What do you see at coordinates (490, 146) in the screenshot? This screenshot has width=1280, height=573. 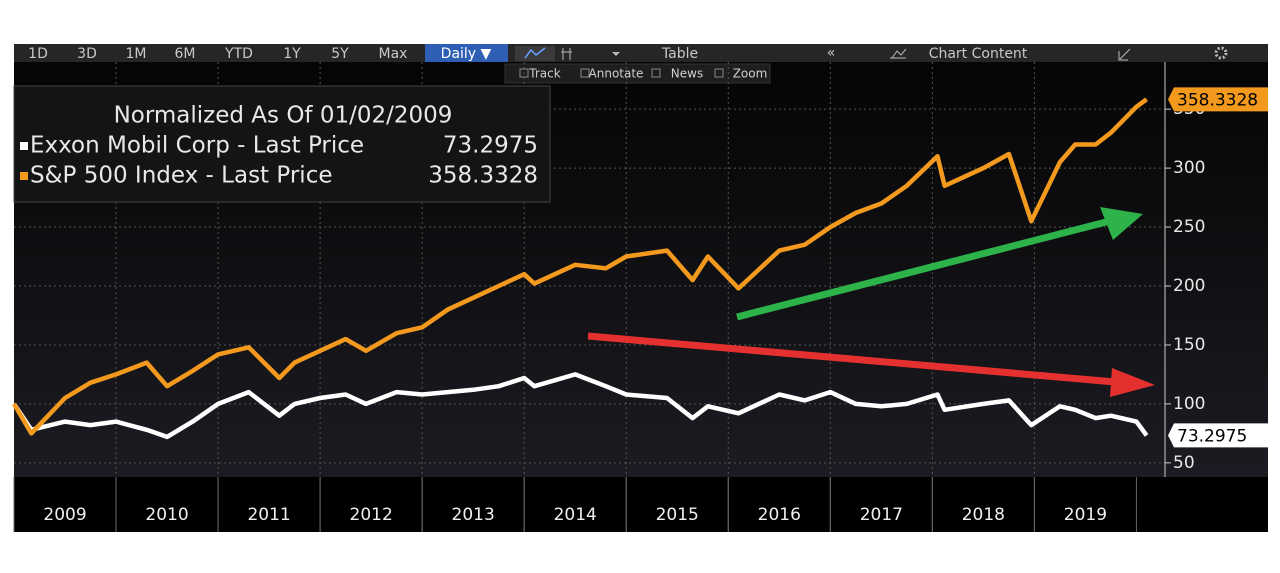 I see `legend-value: 73.2975` at bounding box center [490, 146].